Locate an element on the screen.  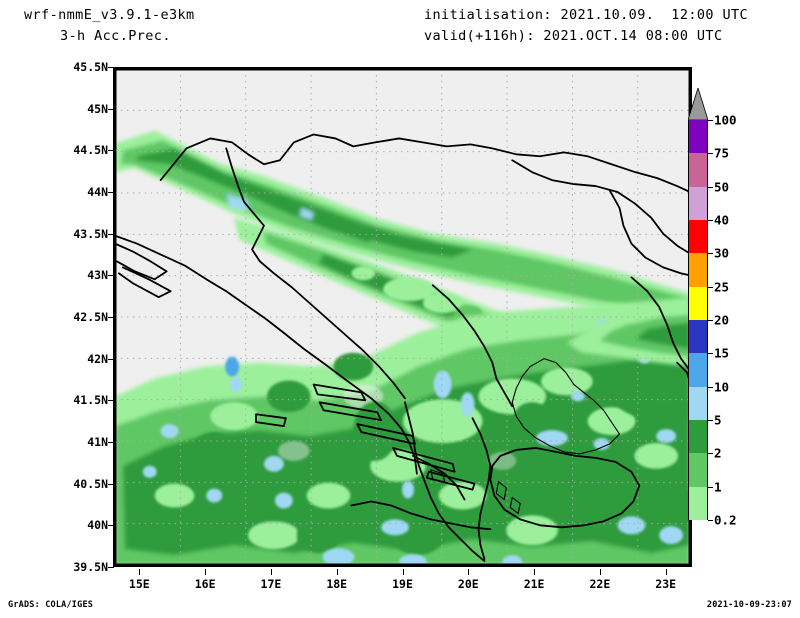
croatia-bosnia-border is located at coordinates (315, 273).